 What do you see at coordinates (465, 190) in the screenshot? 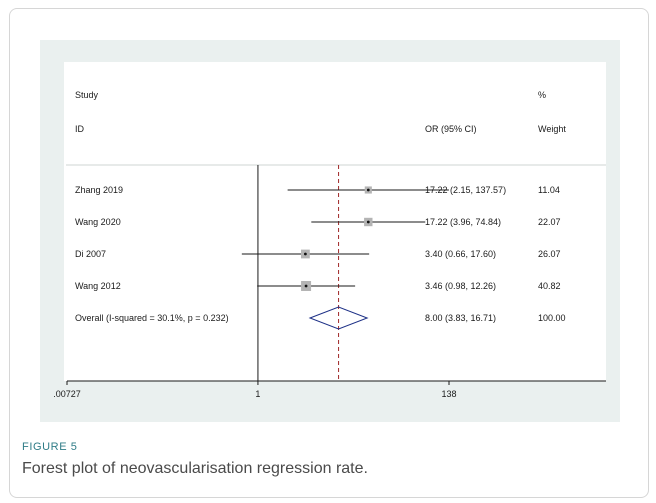
I see `or-ci-text: 17.22 (2.15, 137.57)` at bounding box center [465, 190].